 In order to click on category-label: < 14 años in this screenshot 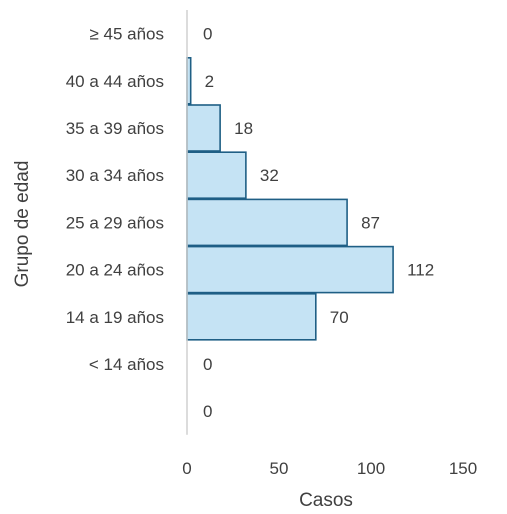, I will do `click(126, 364)`.